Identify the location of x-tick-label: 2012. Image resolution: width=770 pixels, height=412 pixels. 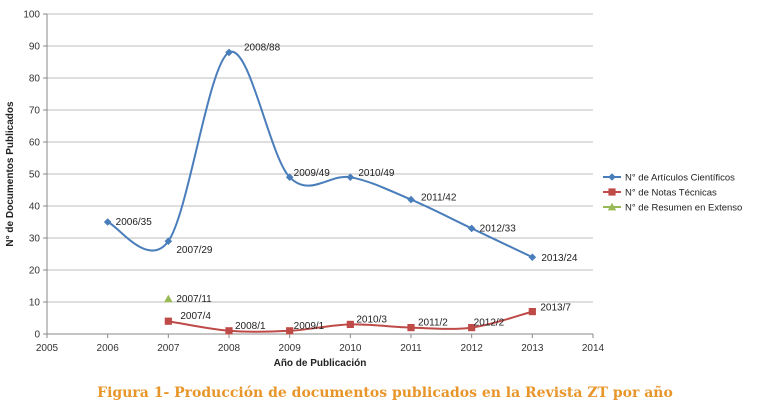
(472, 348).